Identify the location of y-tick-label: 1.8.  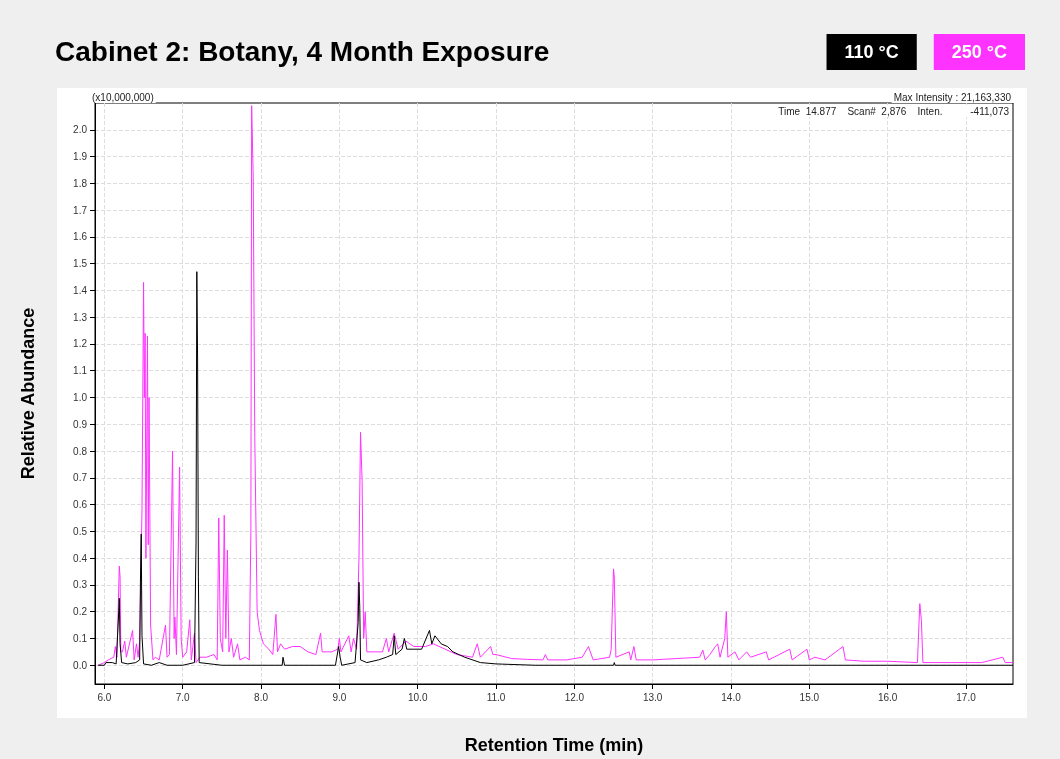
(80, 183).